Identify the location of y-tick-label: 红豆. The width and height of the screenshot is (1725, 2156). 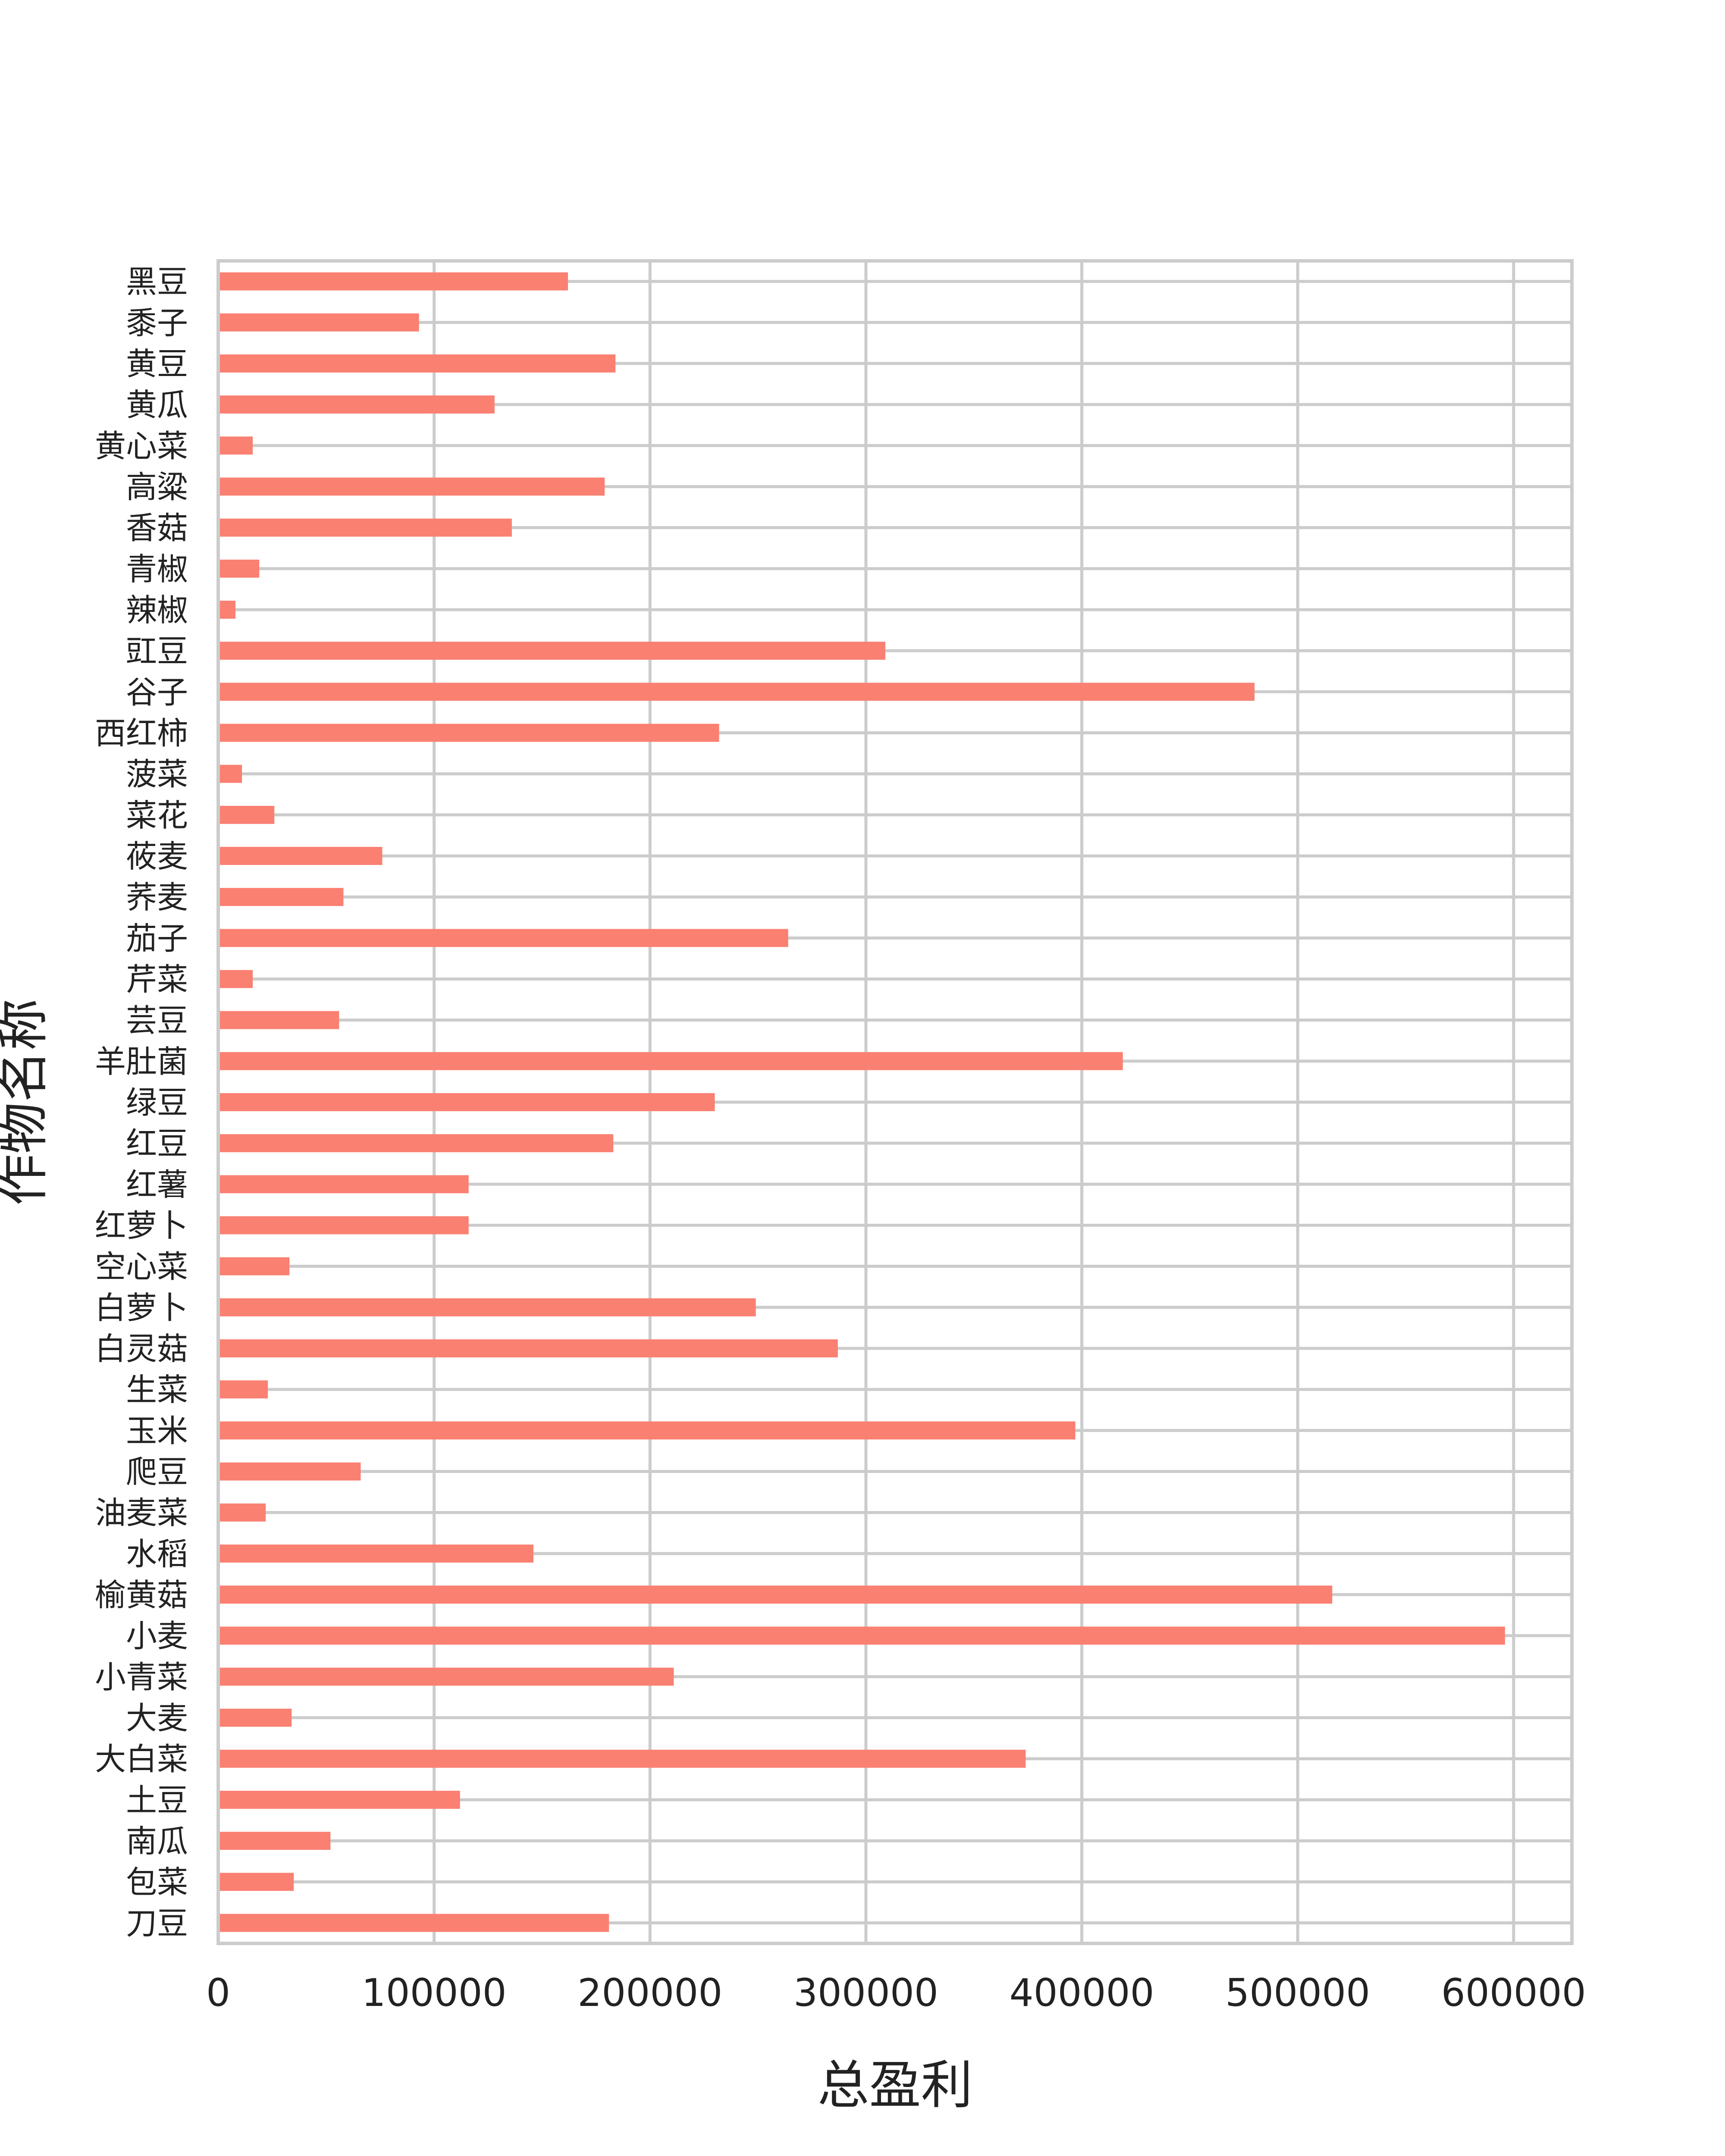
(157, 1143).